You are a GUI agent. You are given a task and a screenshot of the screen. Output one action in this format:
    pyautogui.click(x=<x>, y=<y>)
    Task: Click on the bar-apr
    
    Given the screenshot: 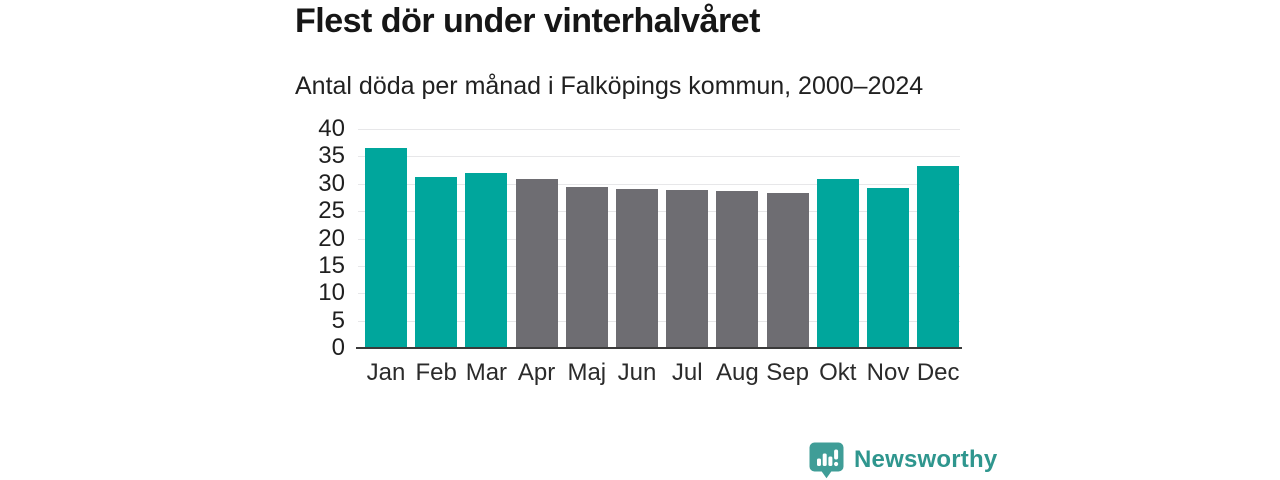 What is the action you would take?
    pyautogui.click(x=536, y=263)
    